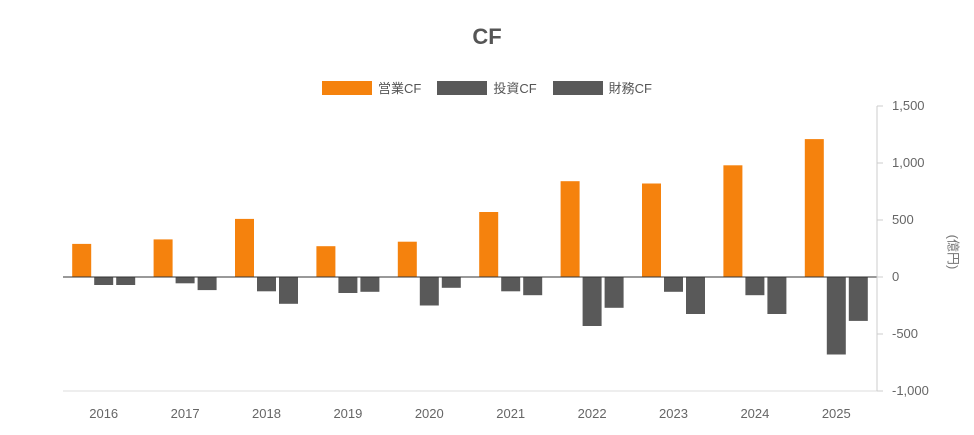 This screenshot has width=974, height=435. I want to click on y-tick-label-1: 1,000, so click(908, 162).